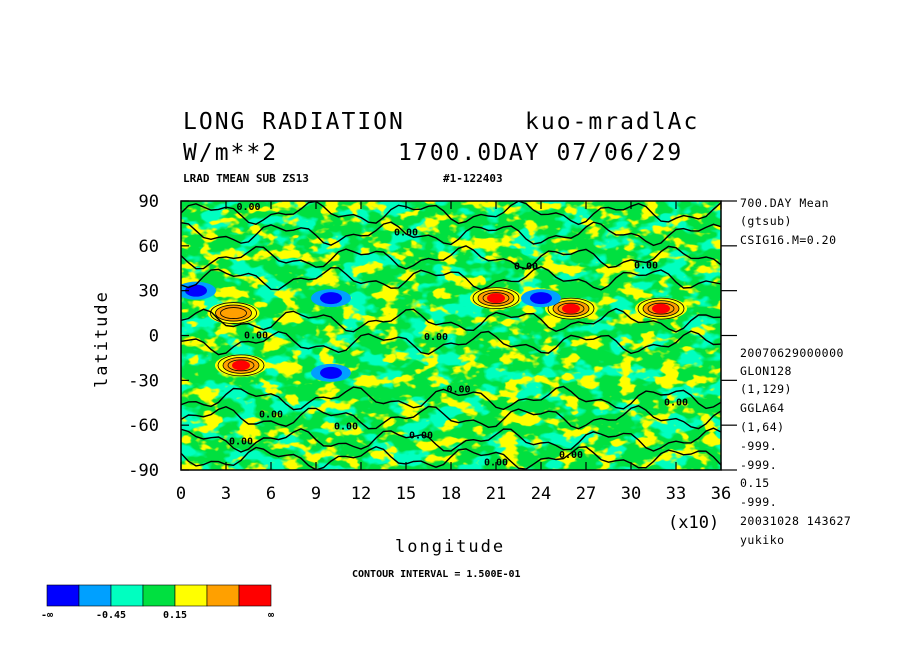 The height and width of the screenshot is (654, 904). I want to click on x-tick-label: 18, so click(451, 494).